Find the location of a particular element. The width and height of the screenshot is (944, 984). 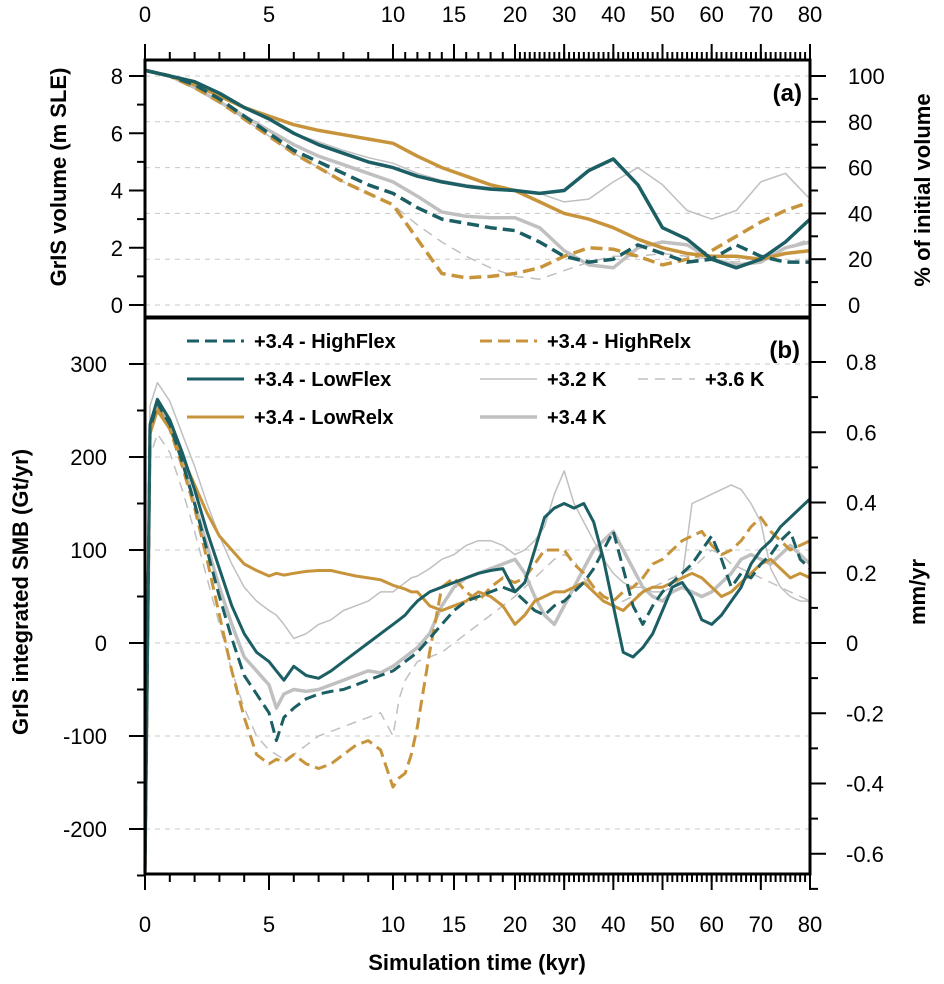

panel-a-y-right-tick-label: 40 is located at coordinates (860, 213).